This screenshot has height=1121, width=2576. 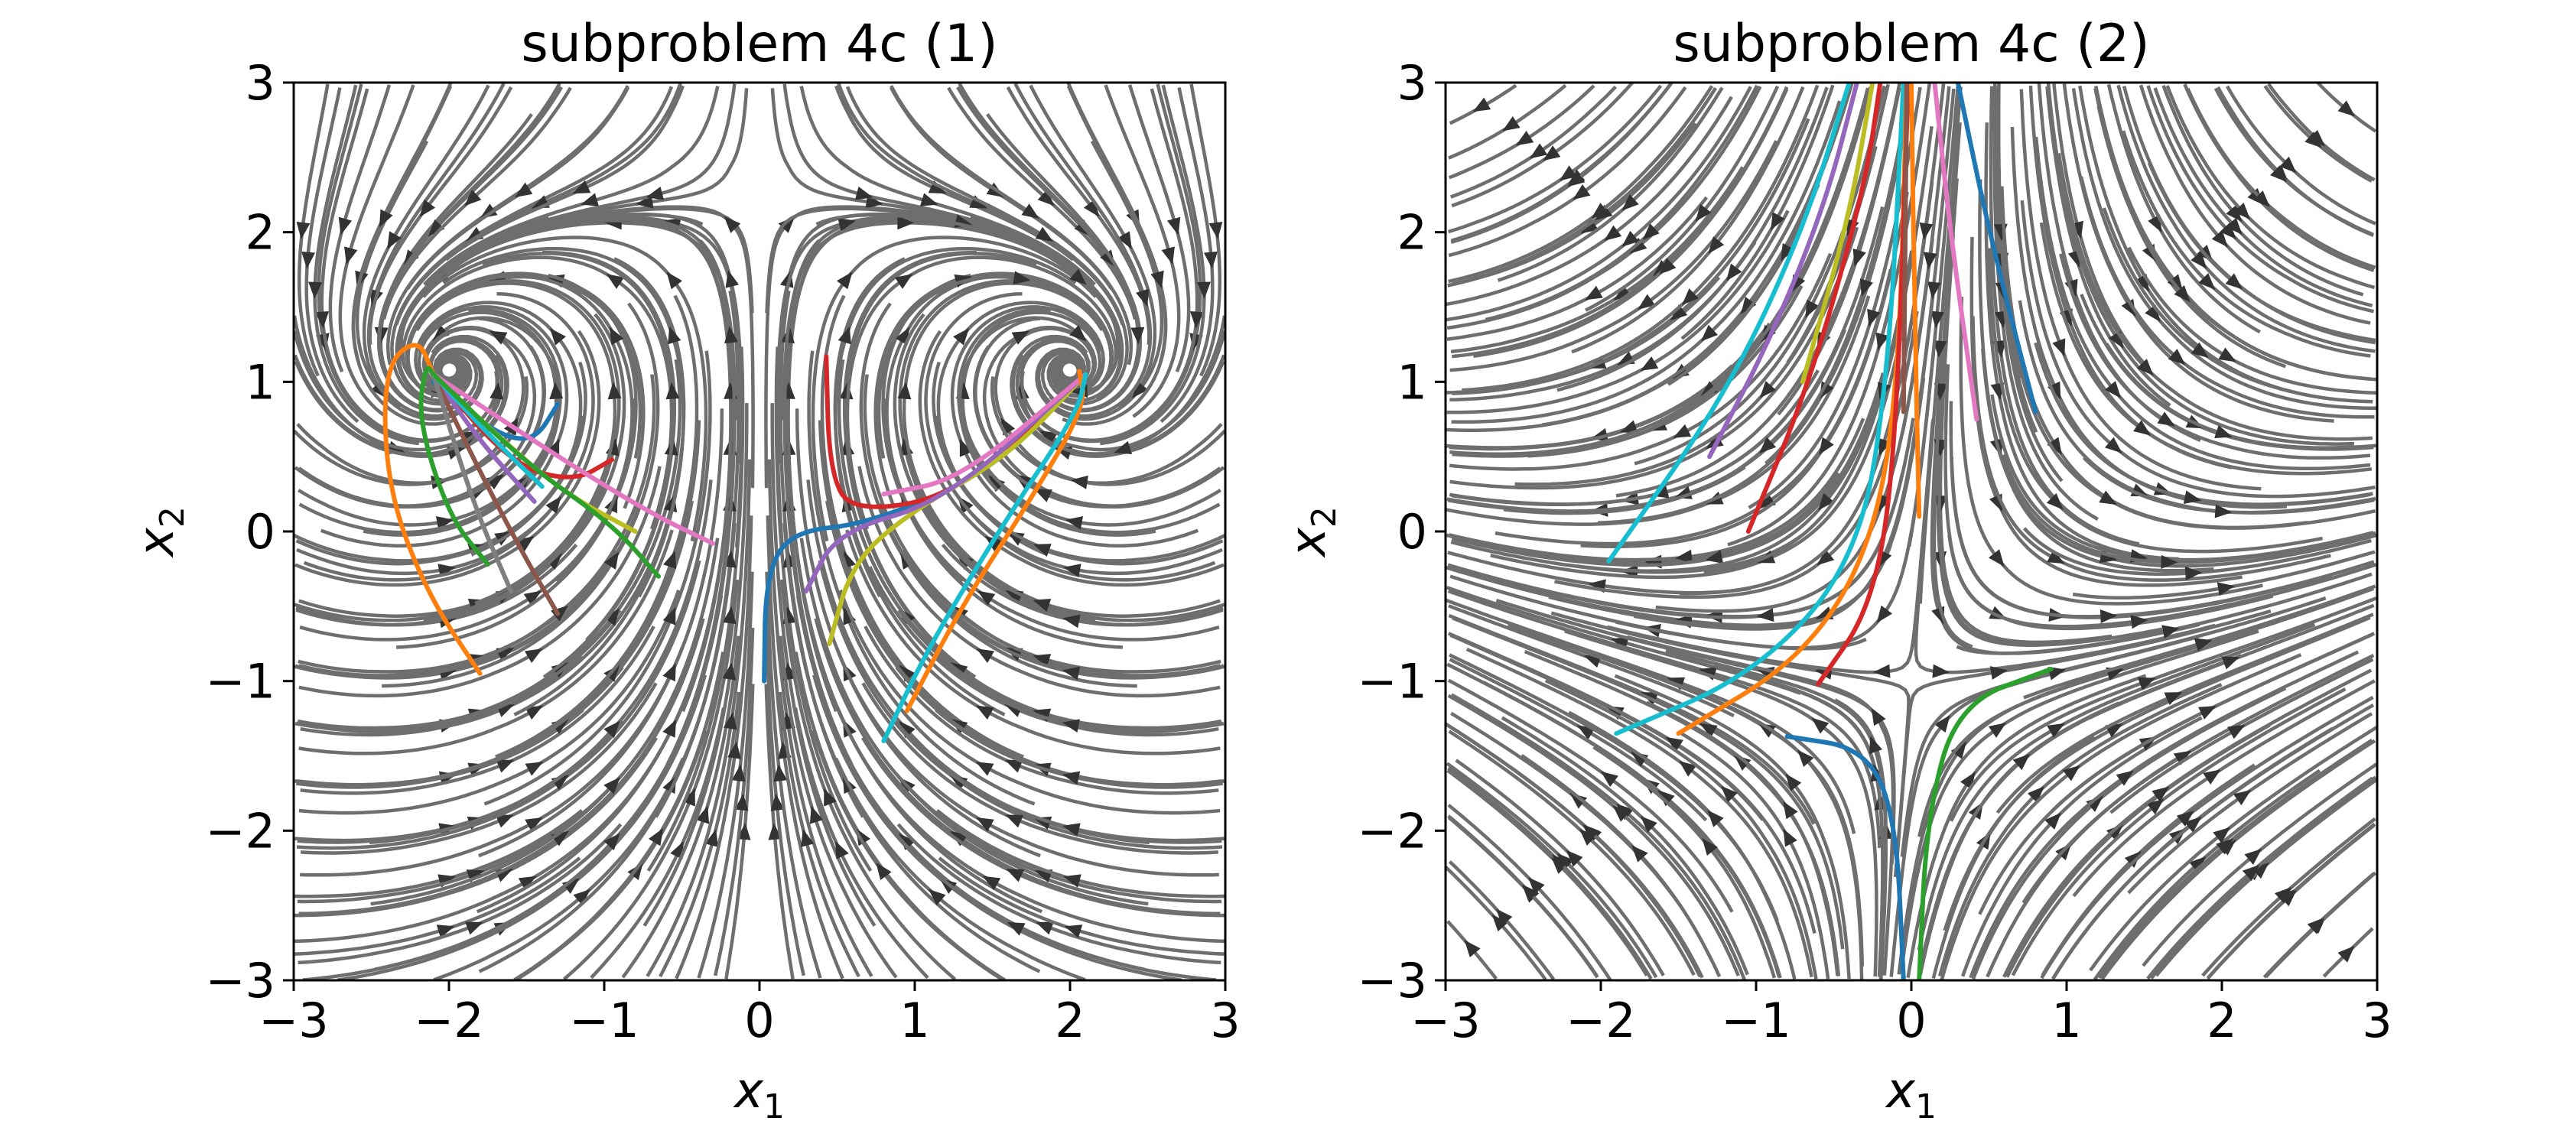 I want to click on x-tick-label: −2, so click(x=1600, y=1021).